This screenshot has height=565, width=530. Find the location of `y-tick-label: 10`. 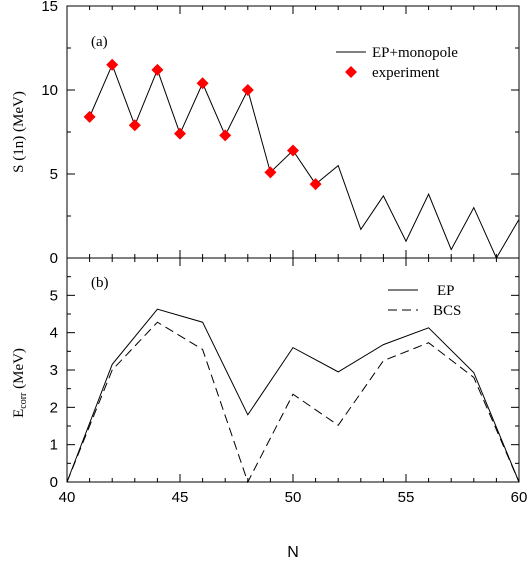

y-tick-label: 10 is located at coordinates (49, 90).